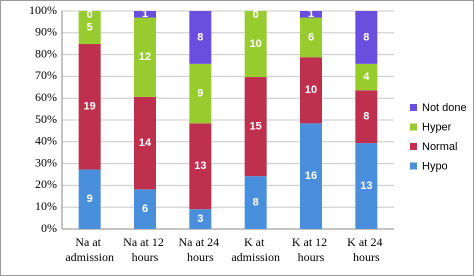  What do you see at coordinates (89, 249) in the screenshot?
I see `x-tick-label: Na at admission` at bounding box center [89, 249].